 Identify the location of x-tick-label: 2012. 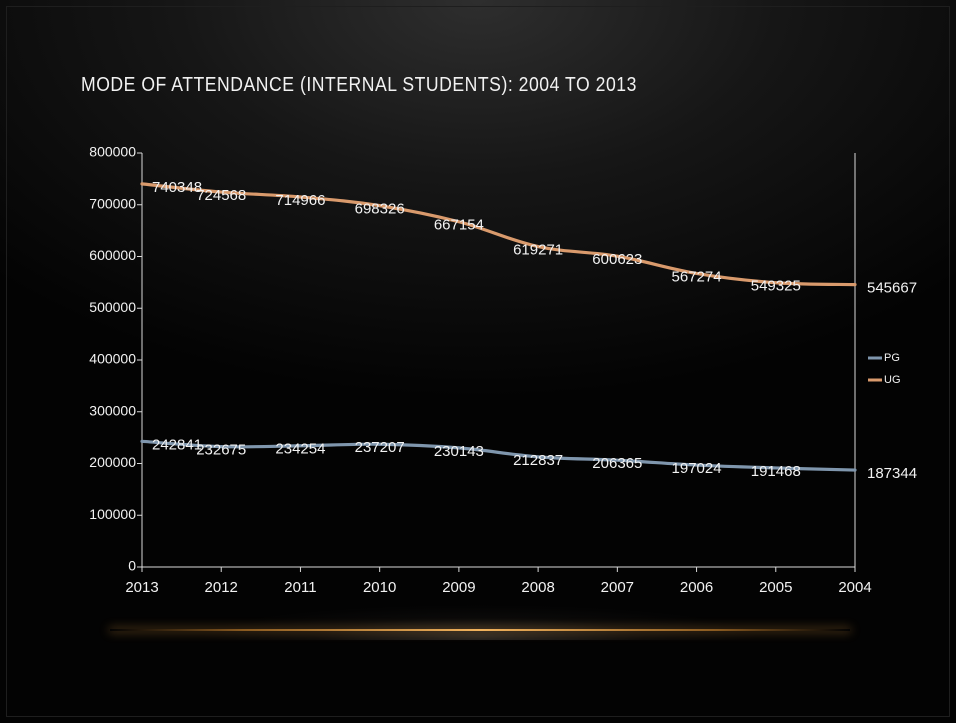
(221, 587).